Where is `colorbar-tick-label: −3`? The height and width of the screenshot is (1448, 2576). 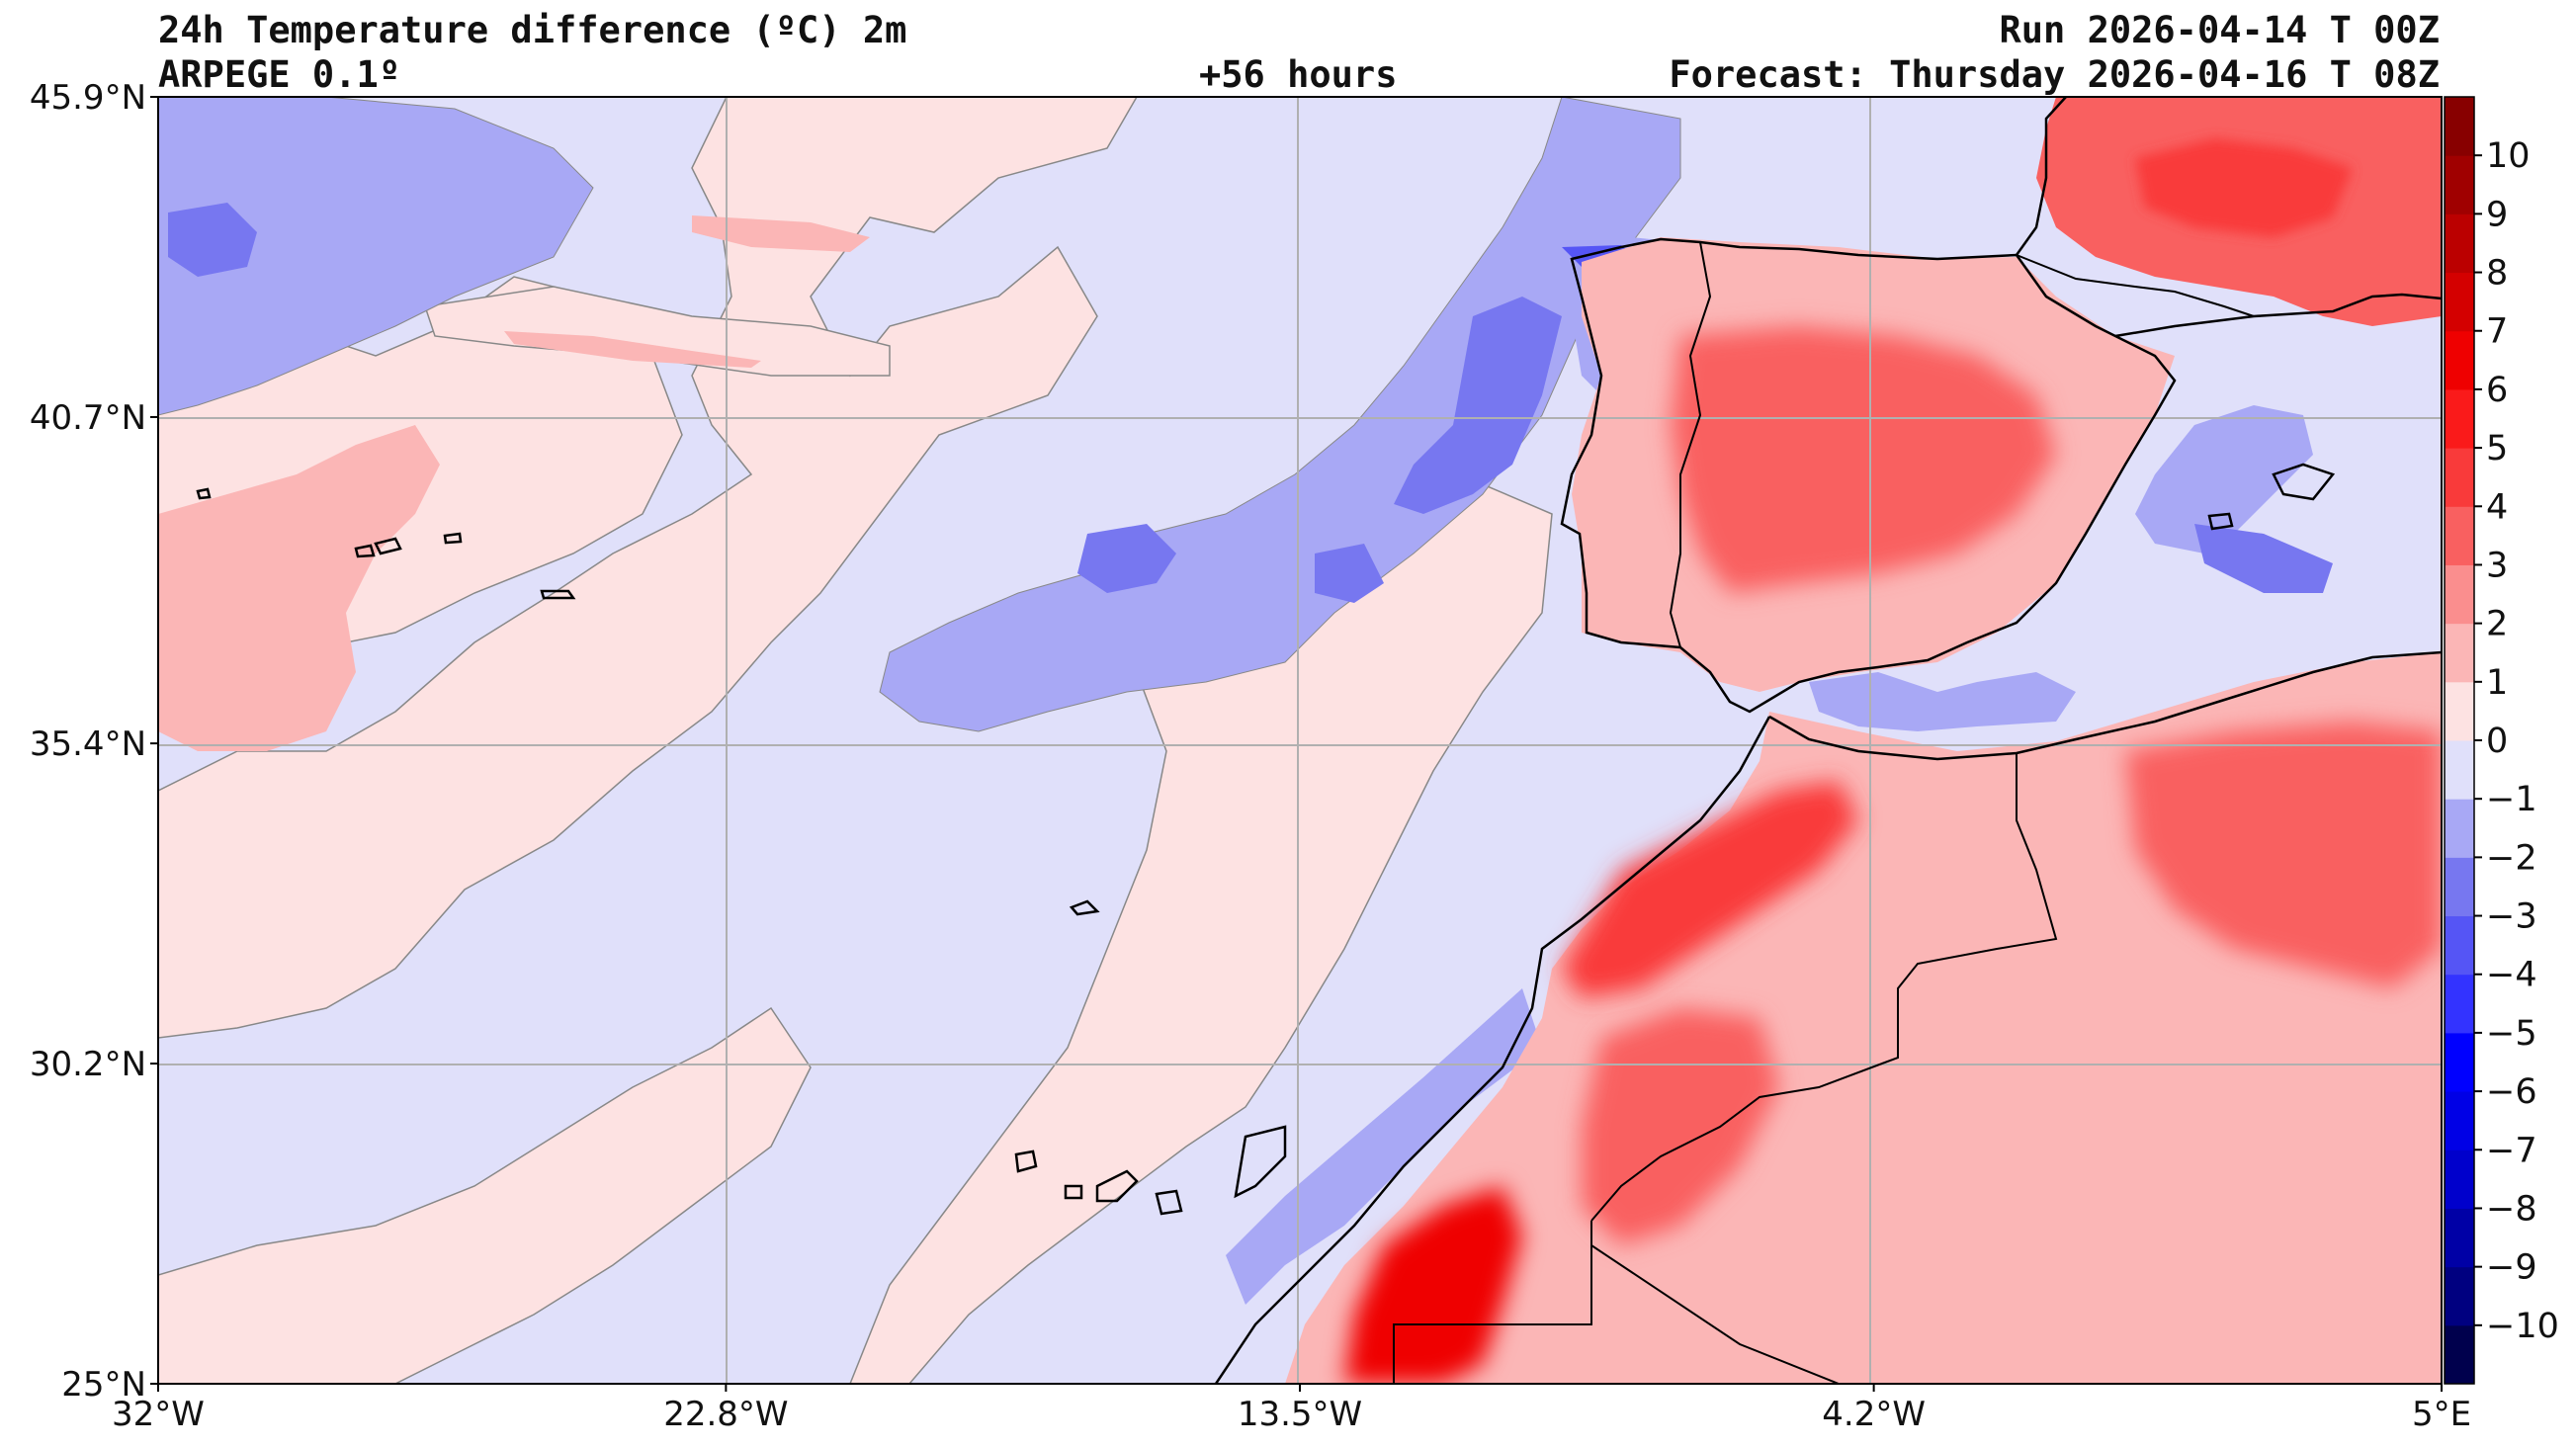
colorbar-tick-label: −3 is located at coordinates (2511, 917).